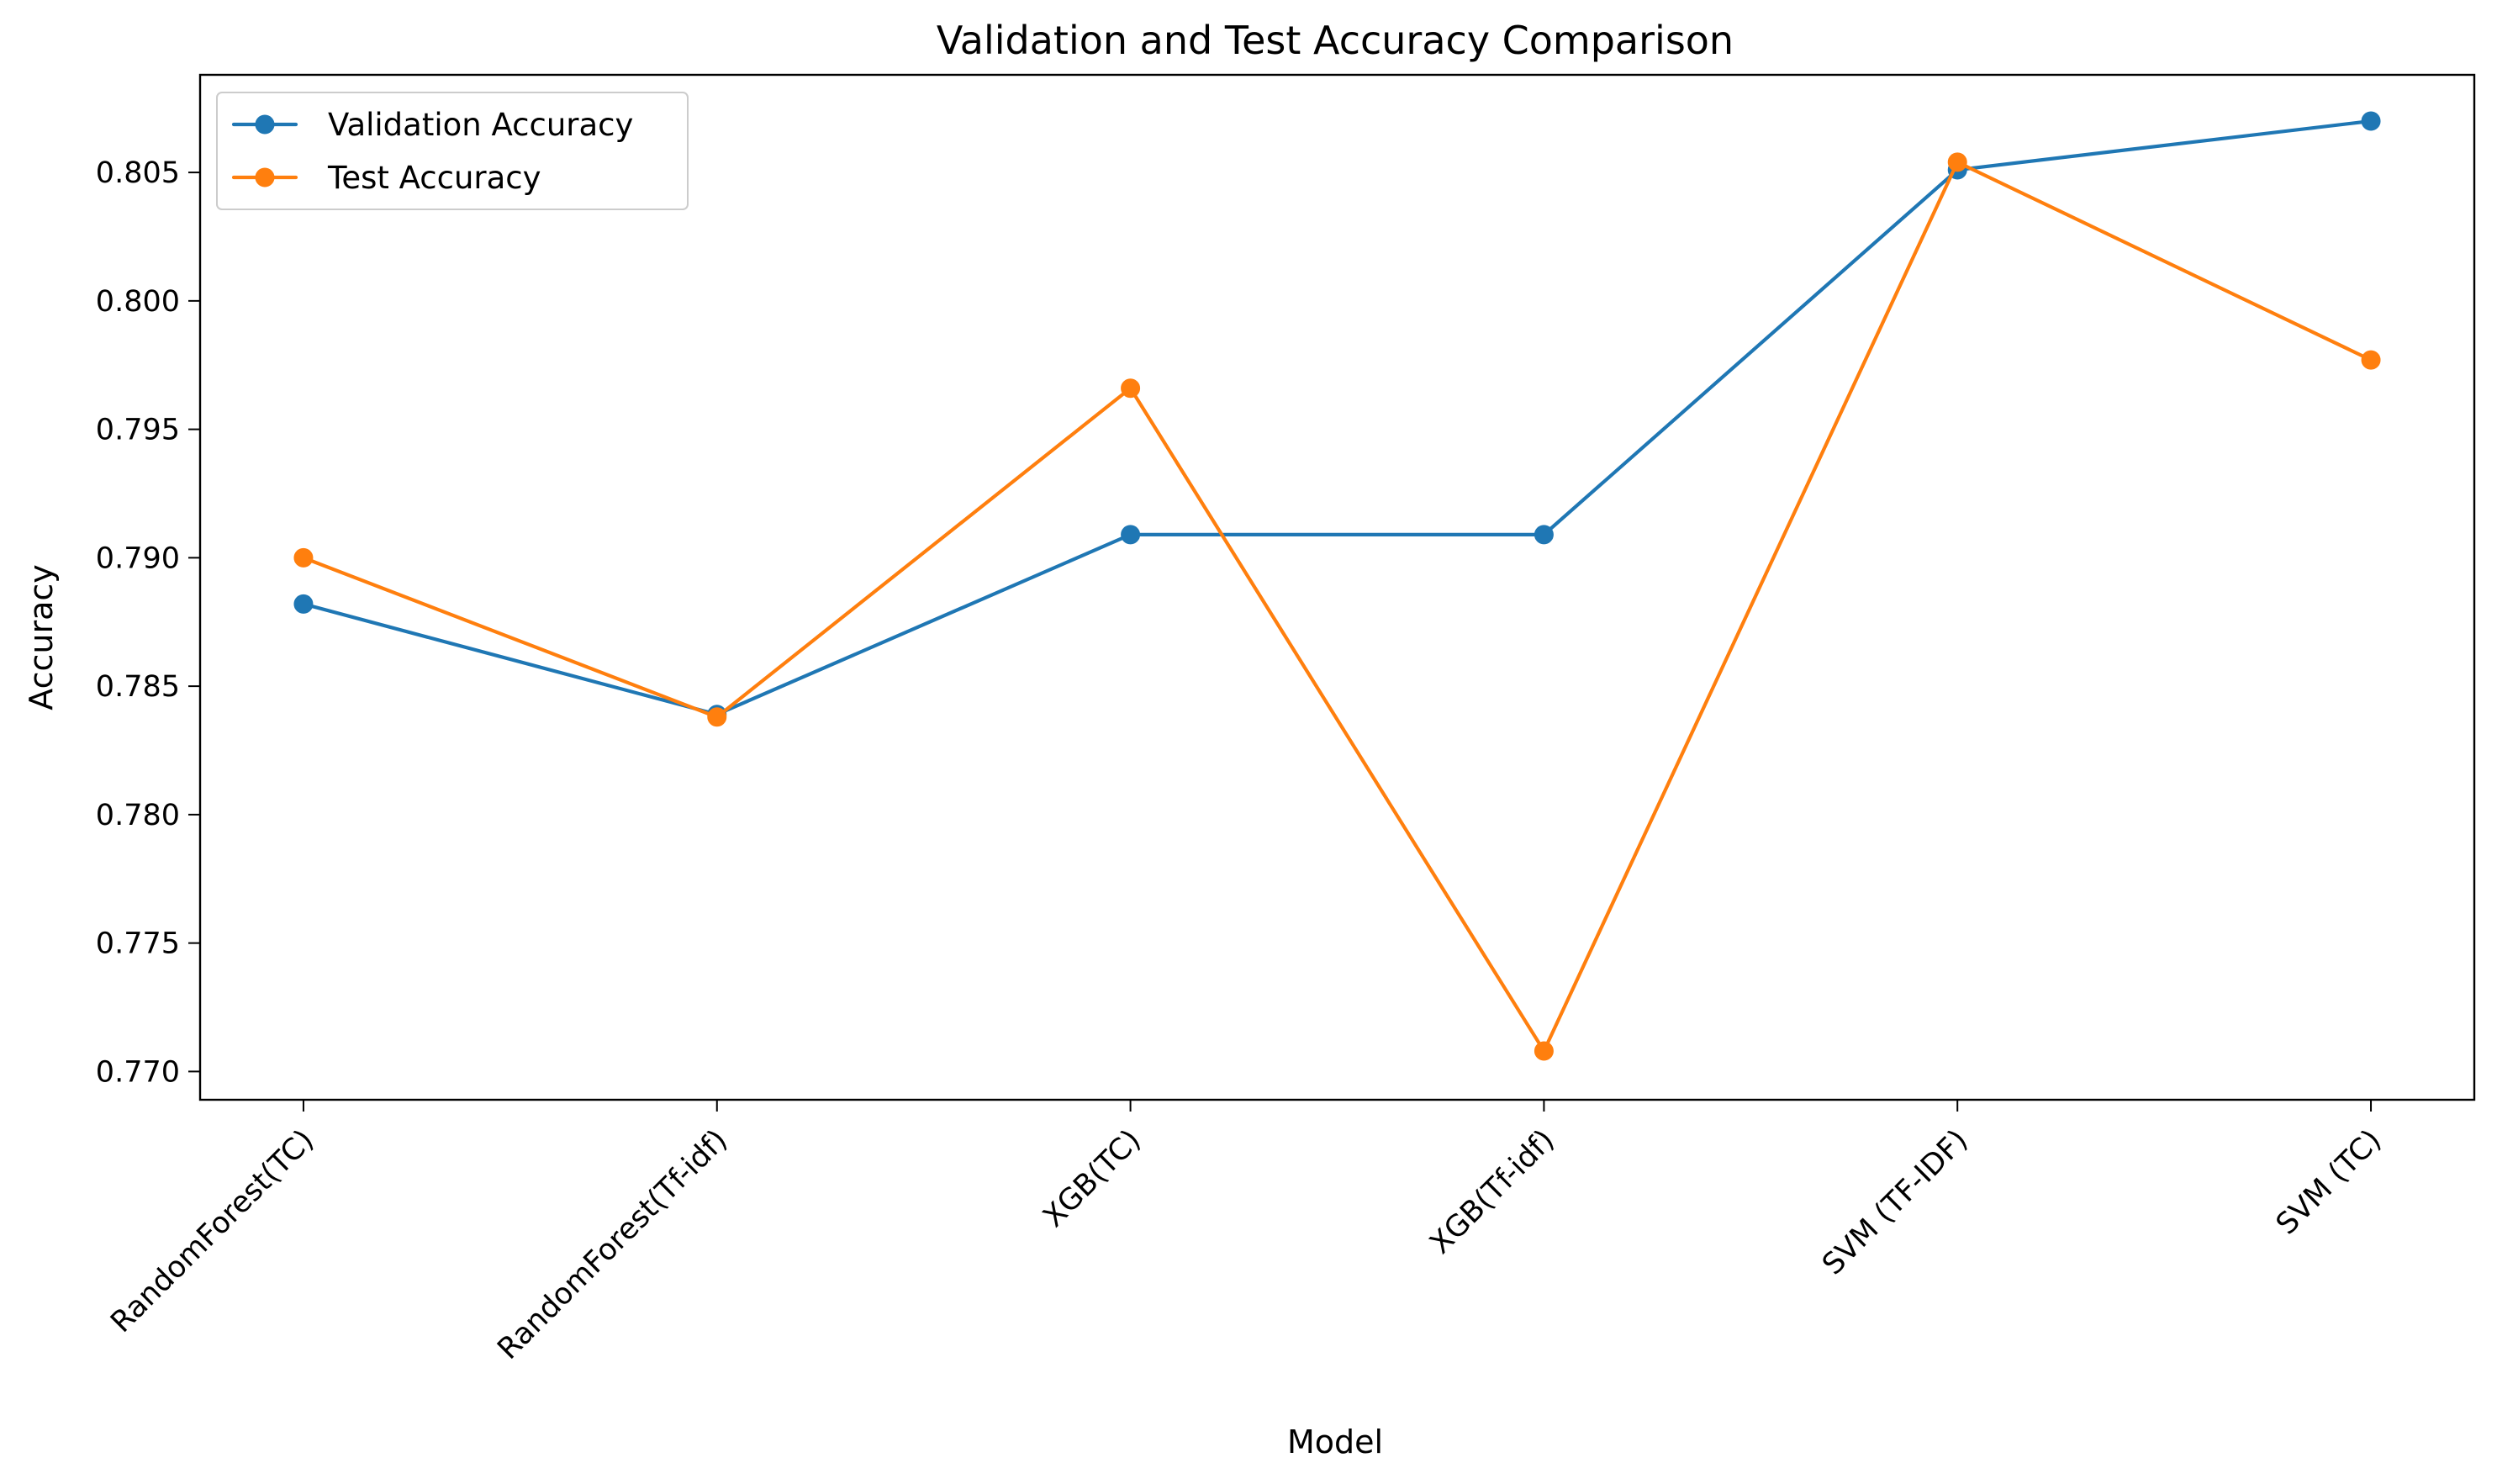 The width and height of the screenshot is (2497, 1484). What do you see at coordinates (148, 622) in the screenshot?
I see `y-axis-ticks: 0.770 0.775 0.780 0.785 0.790 0.795 0.800 0.805` at bounding box center [148, 622].